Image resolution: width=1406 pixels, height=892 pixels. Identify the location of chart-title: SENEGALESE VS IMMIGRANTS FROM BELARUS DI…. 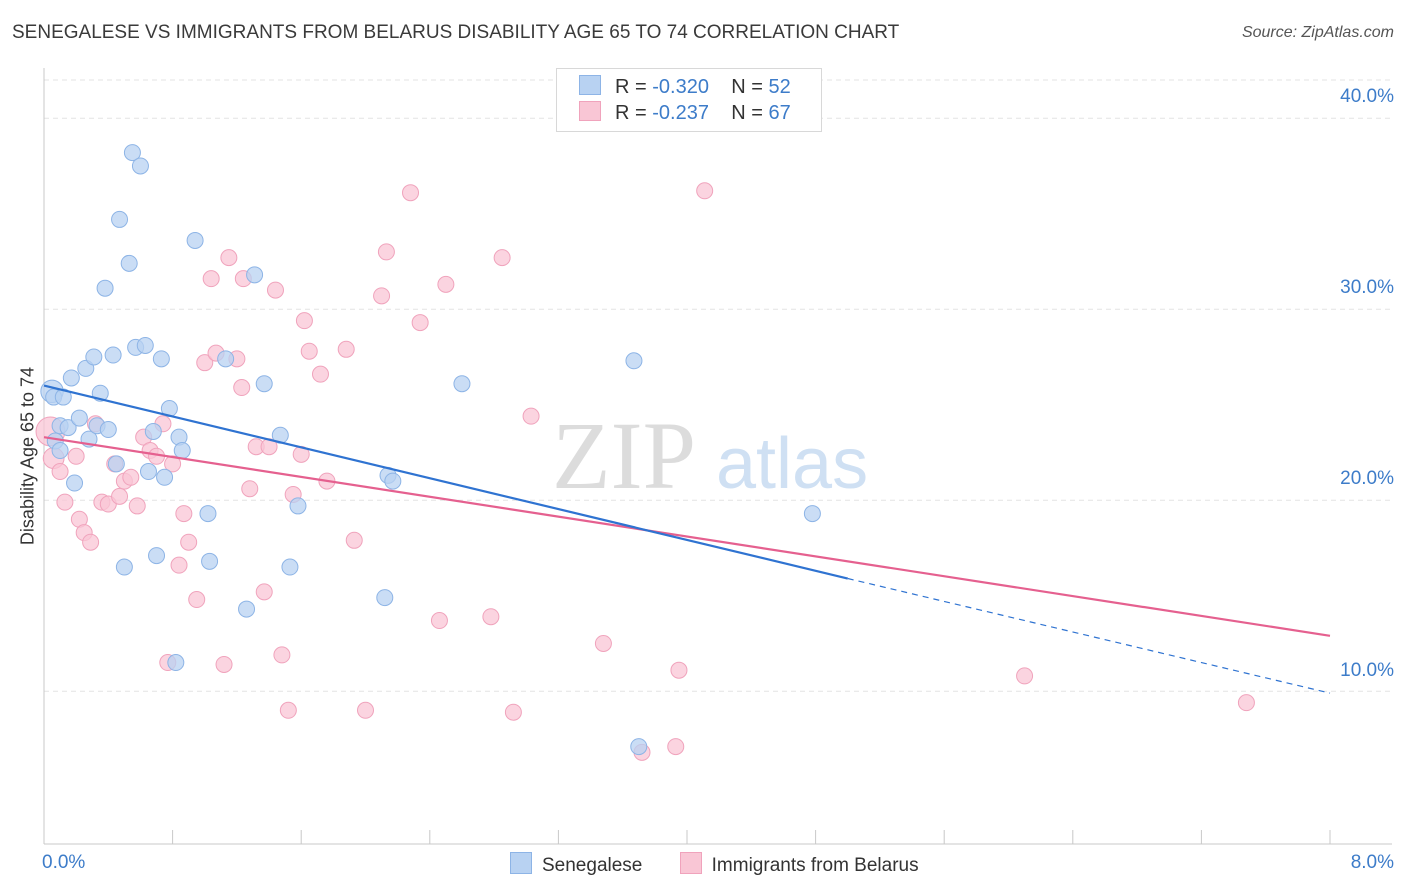
(456, 32).